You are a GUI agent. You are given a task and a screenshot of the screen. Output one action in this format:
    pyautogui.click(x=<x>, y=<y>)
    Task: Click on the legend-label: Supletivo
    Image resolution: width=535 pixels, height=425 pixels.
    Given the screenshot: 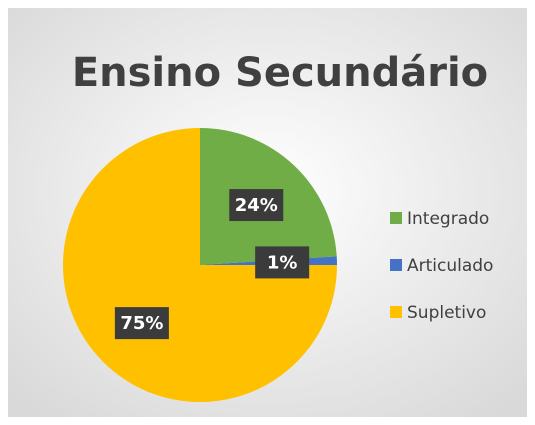 What is the action you would take?
    pyautogui.click(x=446, y=313)
    